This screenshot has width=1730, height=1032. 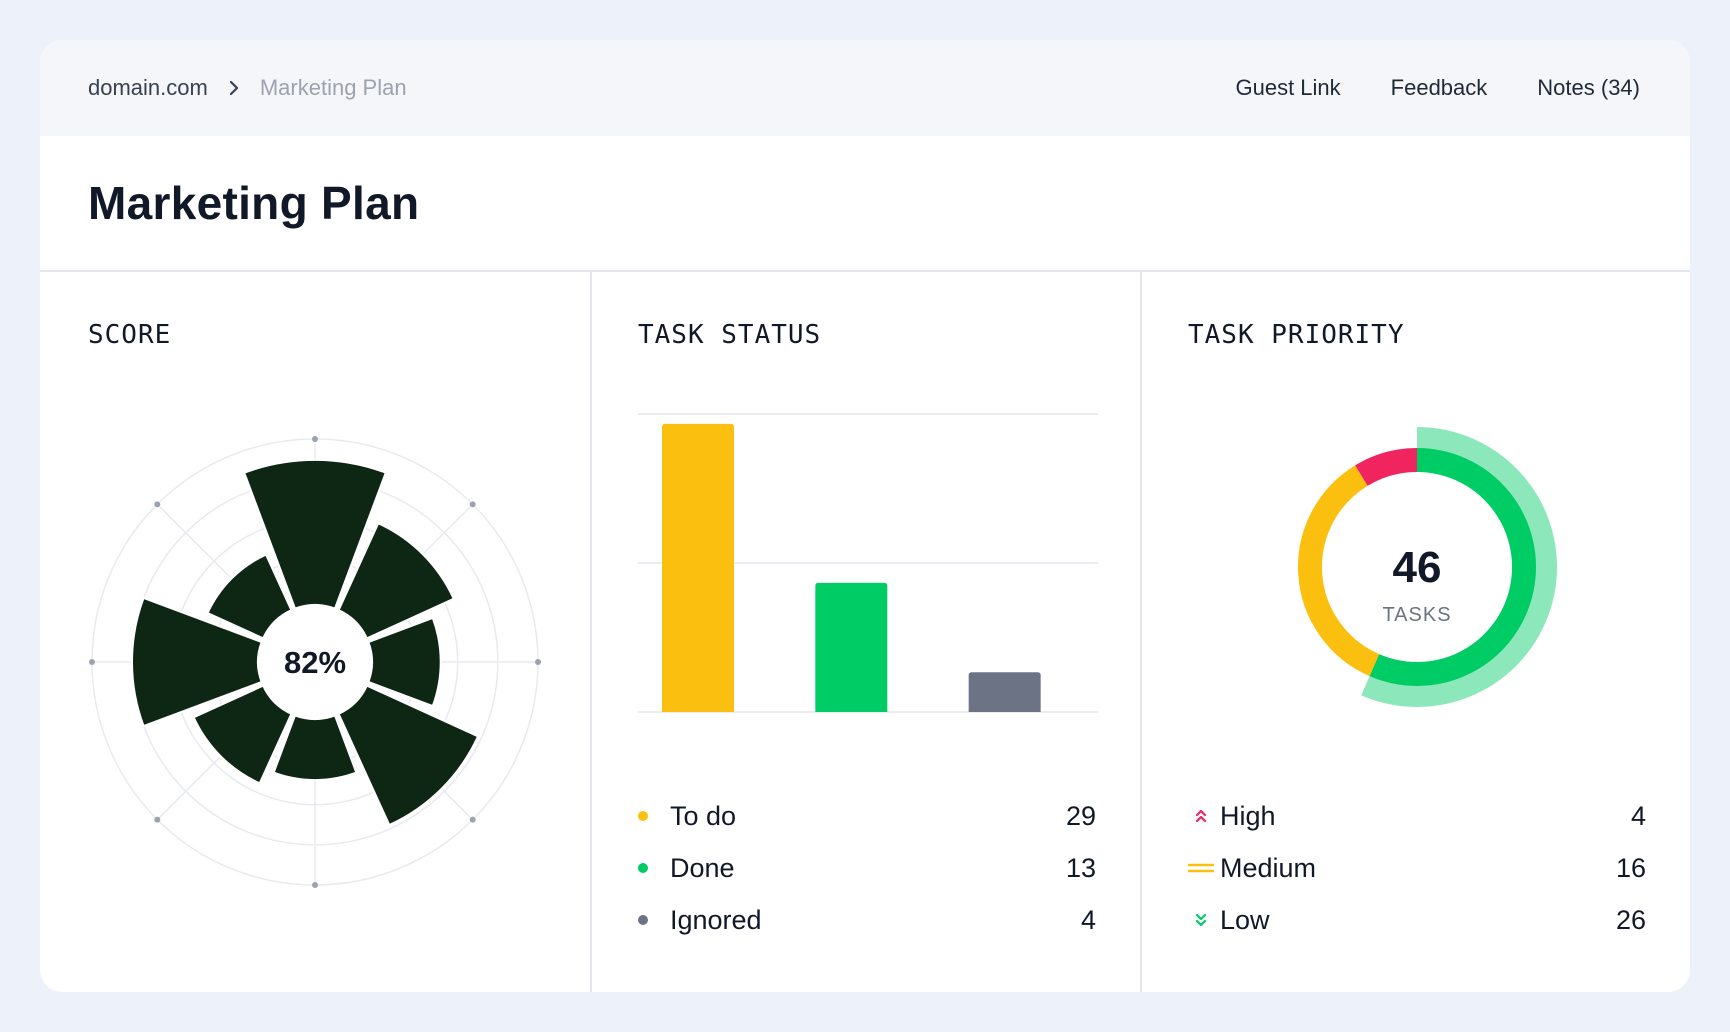 What do you see at coordinates (1288, 87) in the screenshot?
I see `guest-link-button: Guest Link` at bounding box center [1288, 87].